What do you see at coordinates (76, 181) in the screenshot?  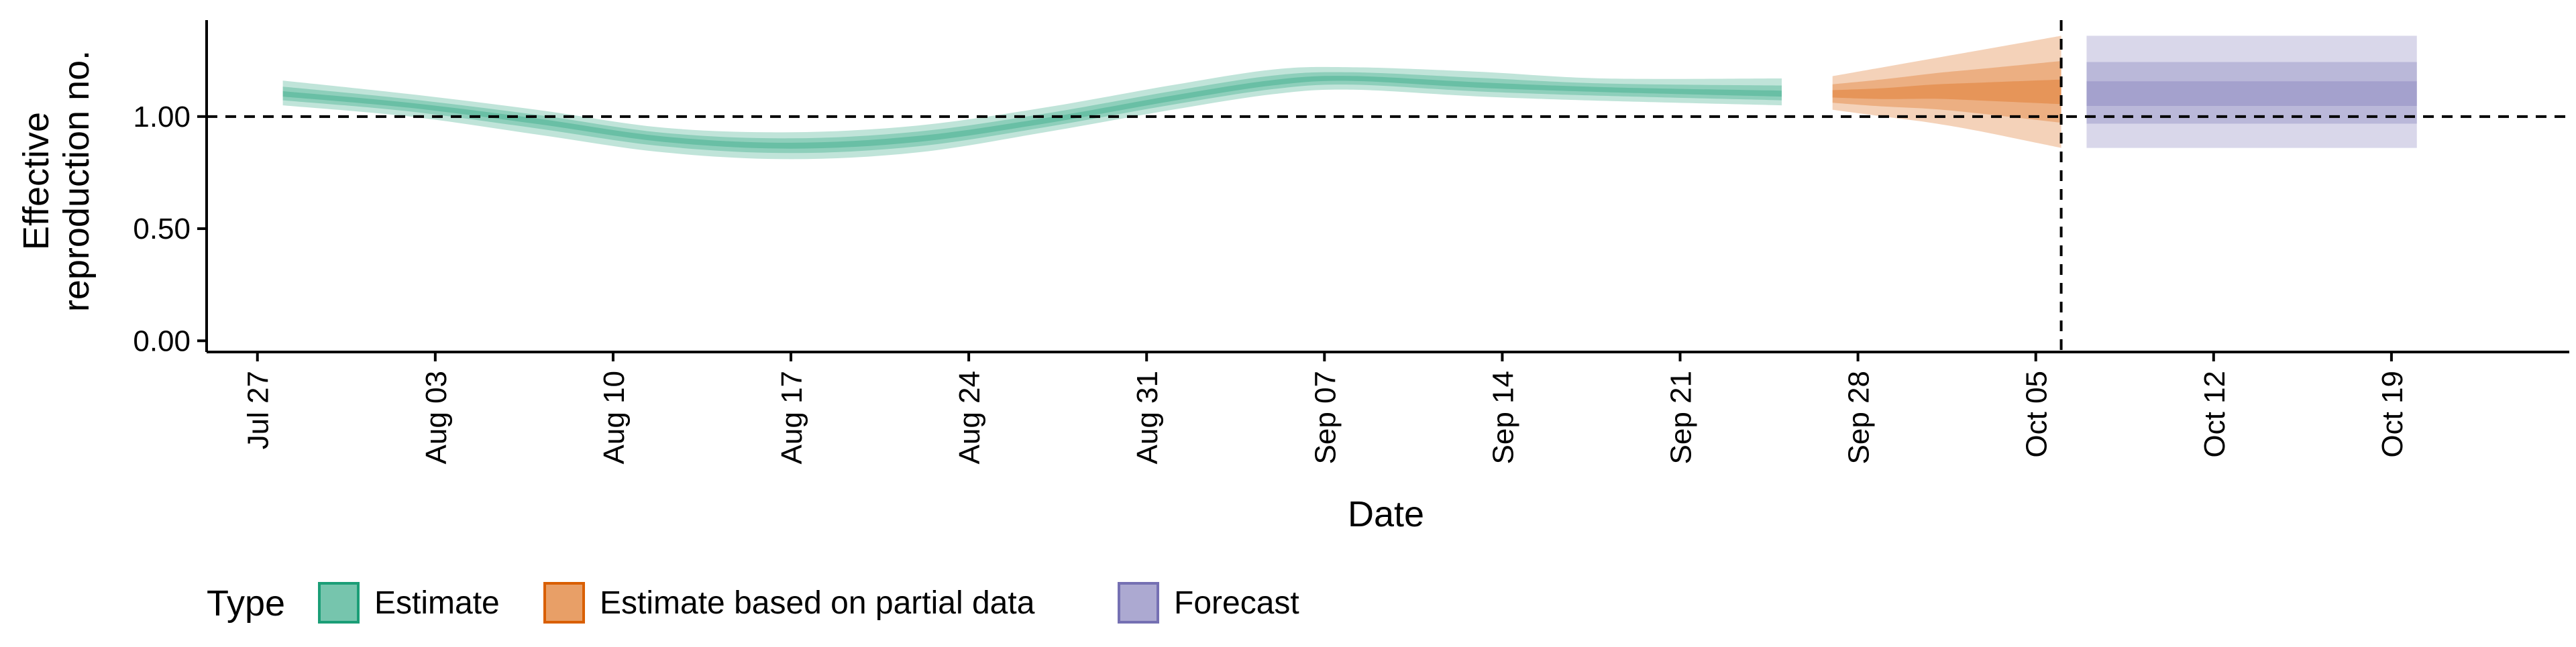 I see `y-axis-label-line-2: reproduction no.` at bounding box center [76, 181].